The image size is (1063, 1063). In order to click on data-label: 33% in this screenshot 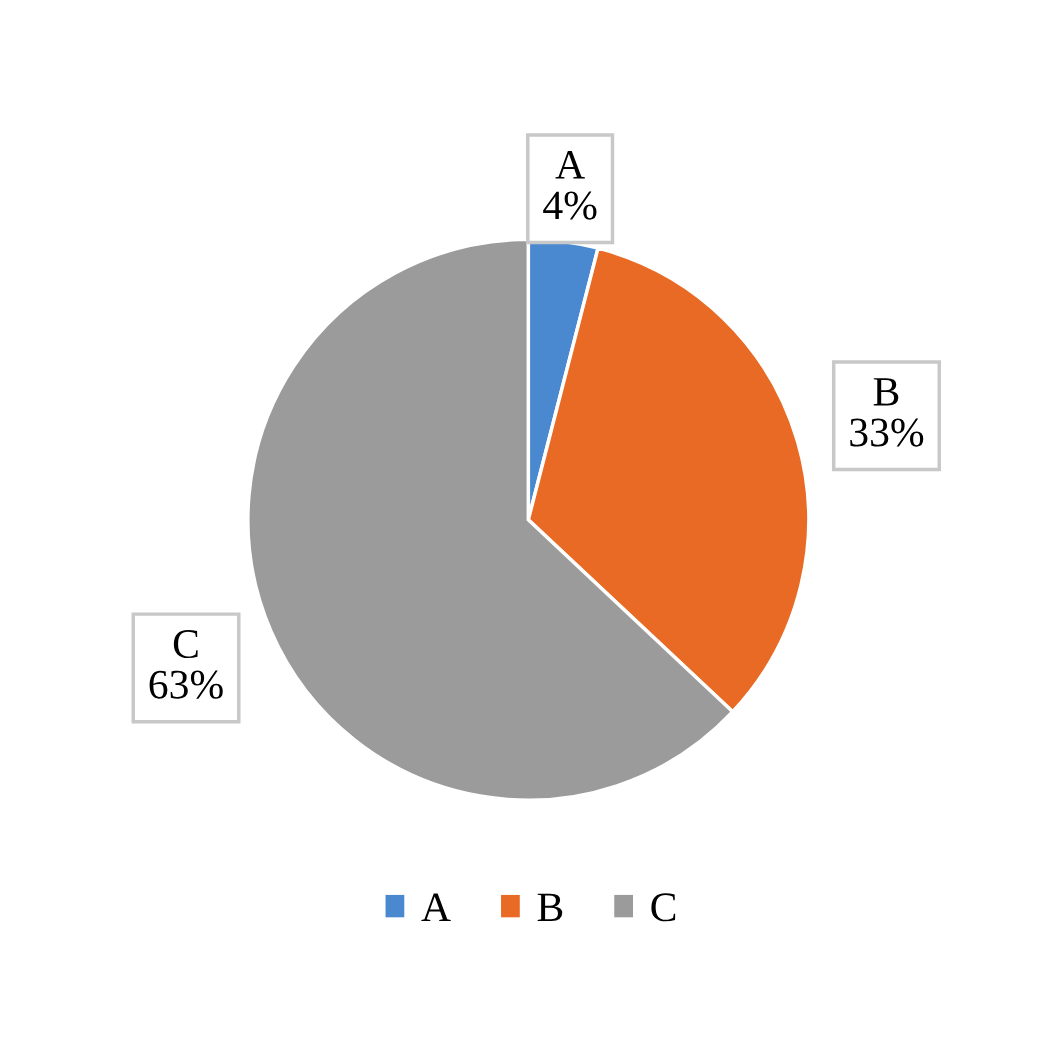, I will do `click(887, 432)`.